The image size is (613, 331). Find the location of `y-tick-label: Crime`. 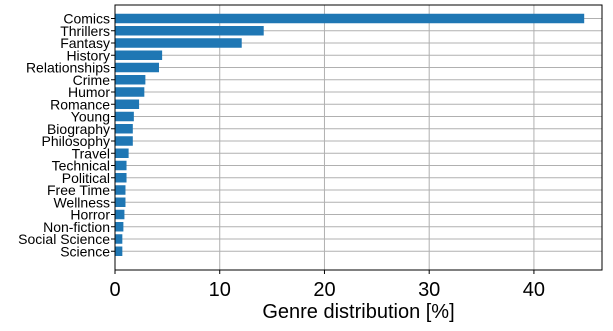

y-tick-label: Crime is located at coordinates (92, 80).